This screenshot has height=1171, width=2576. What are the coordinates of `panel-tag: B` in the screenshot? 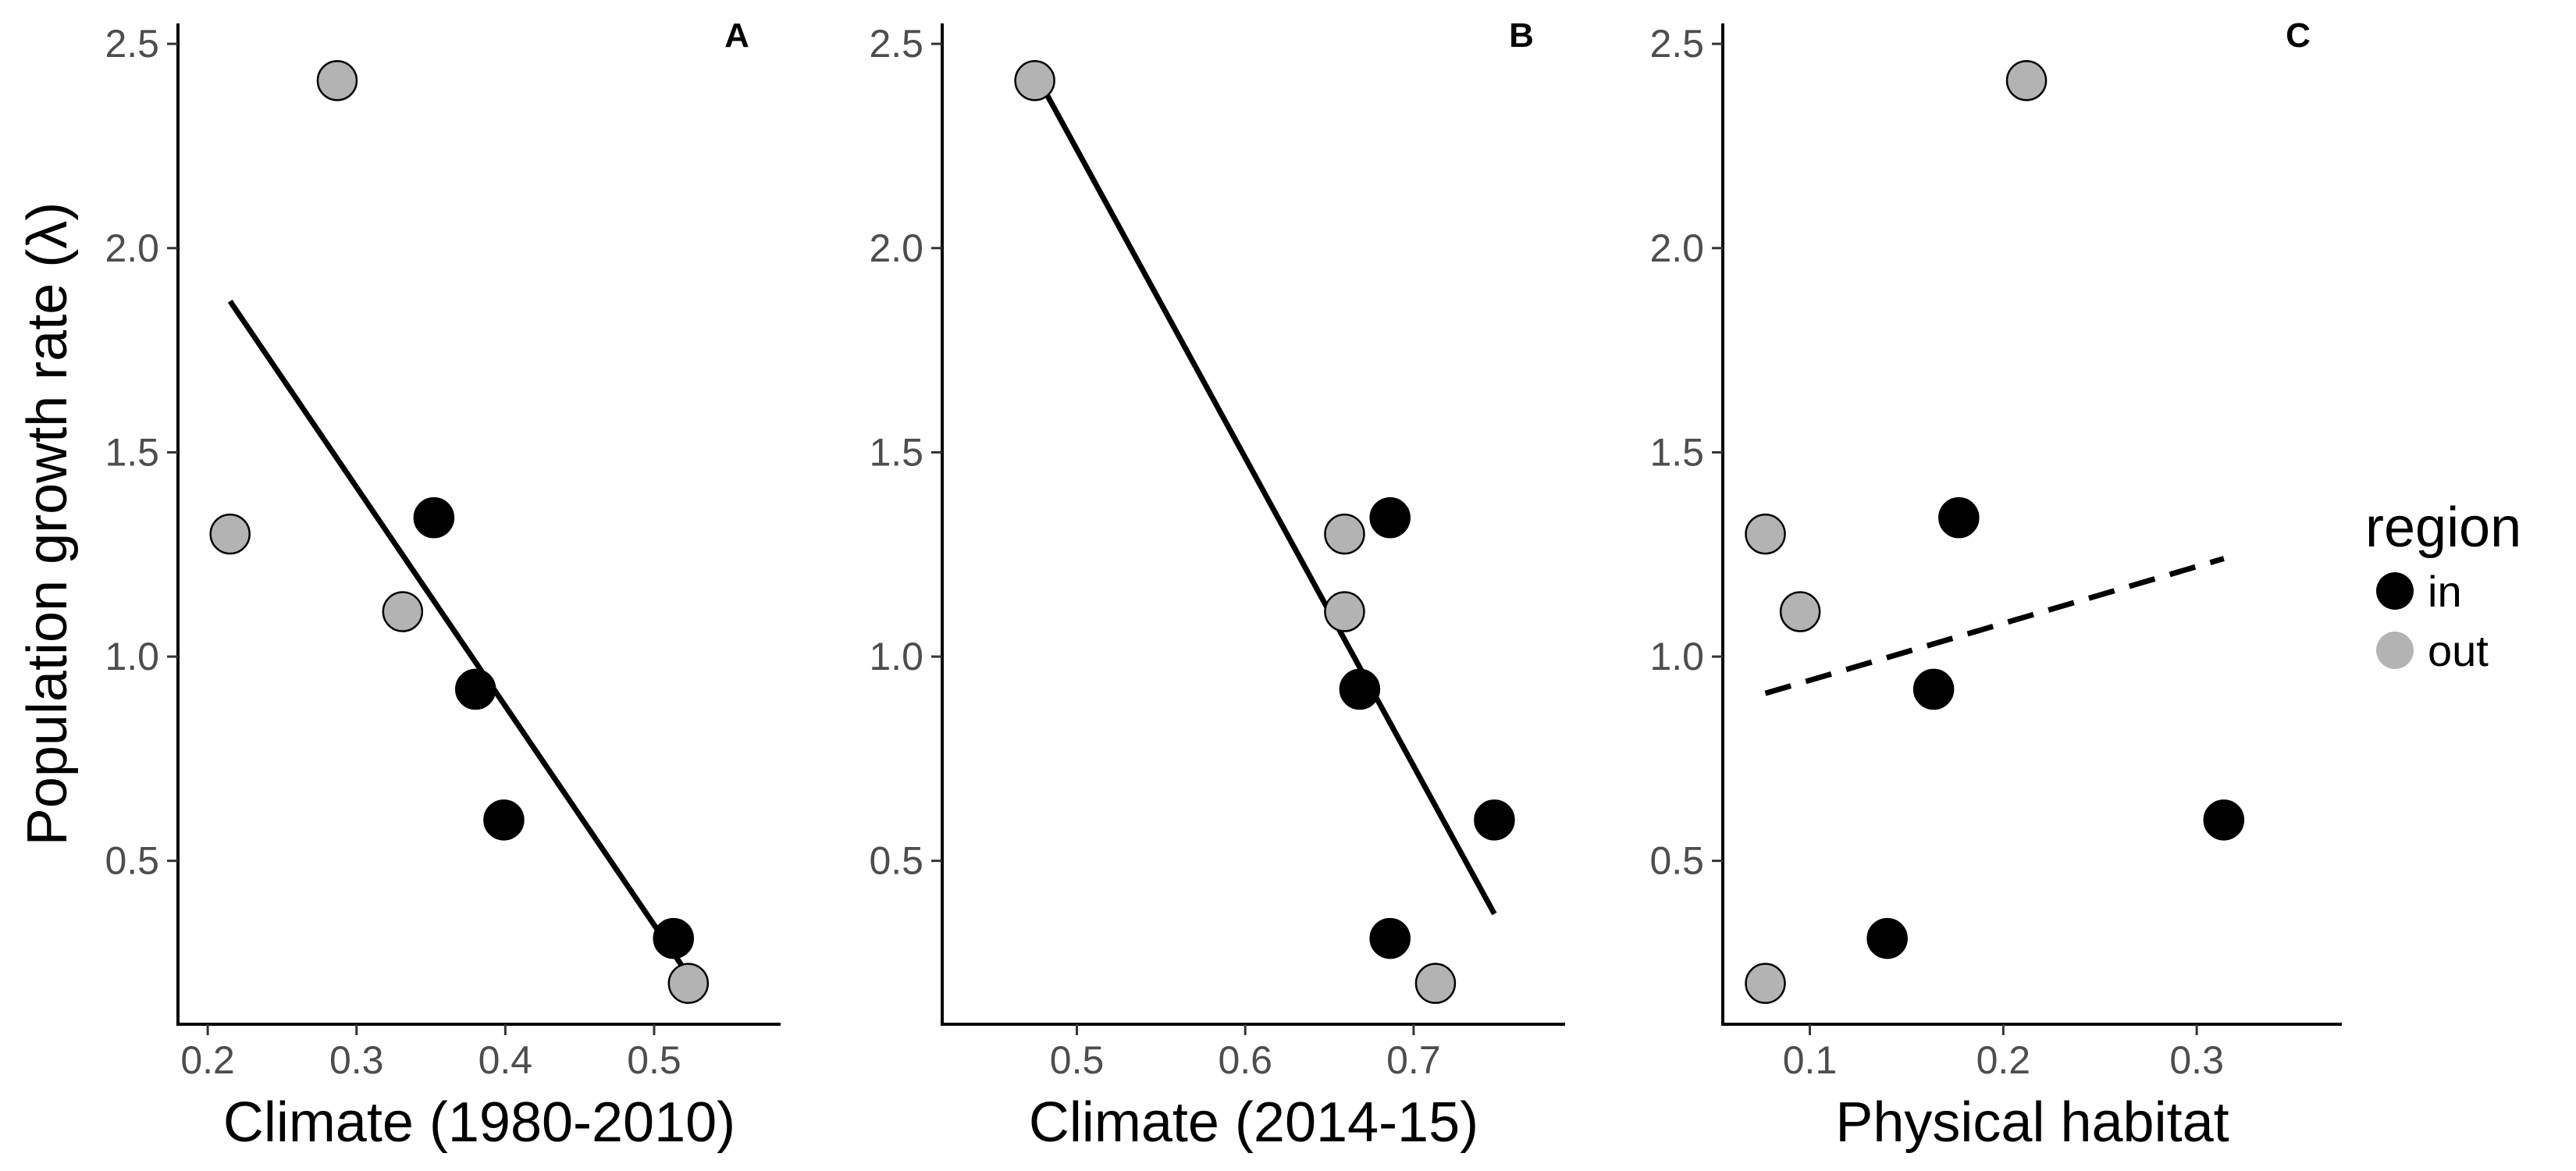 It's located at (1521, 35).